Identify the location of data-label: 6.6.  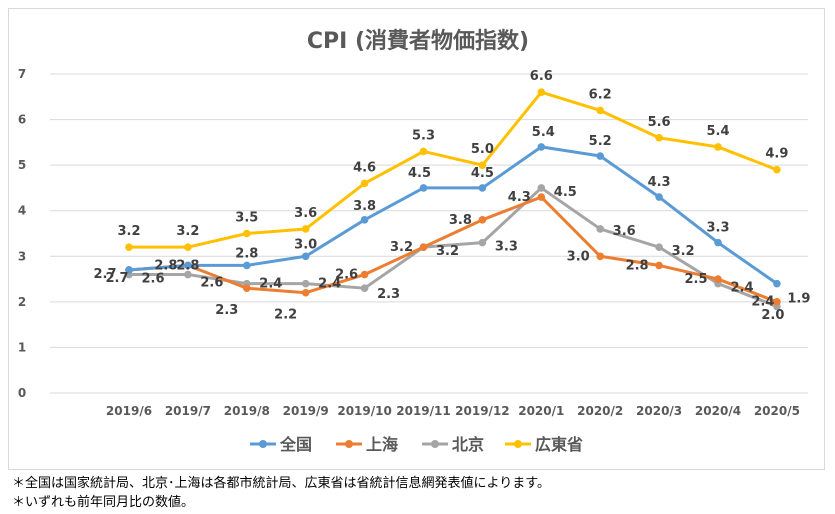
(541, 76).